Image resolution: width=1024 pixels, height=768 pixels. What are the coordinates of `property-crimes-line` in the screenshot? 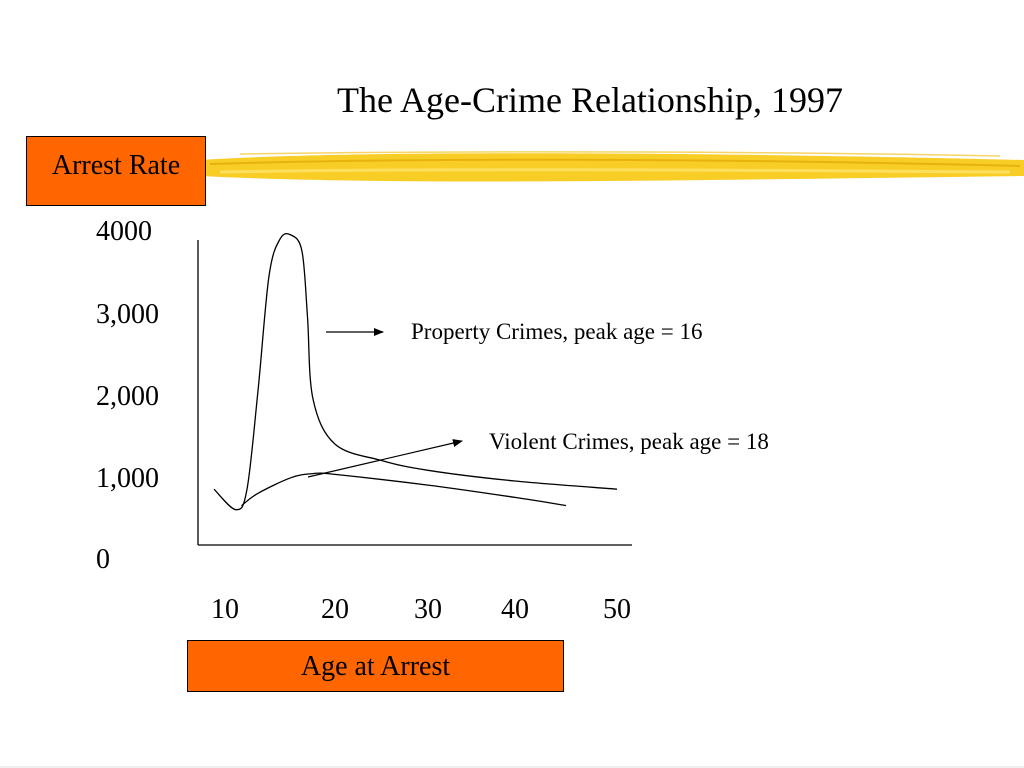 It's located at (415, 371).